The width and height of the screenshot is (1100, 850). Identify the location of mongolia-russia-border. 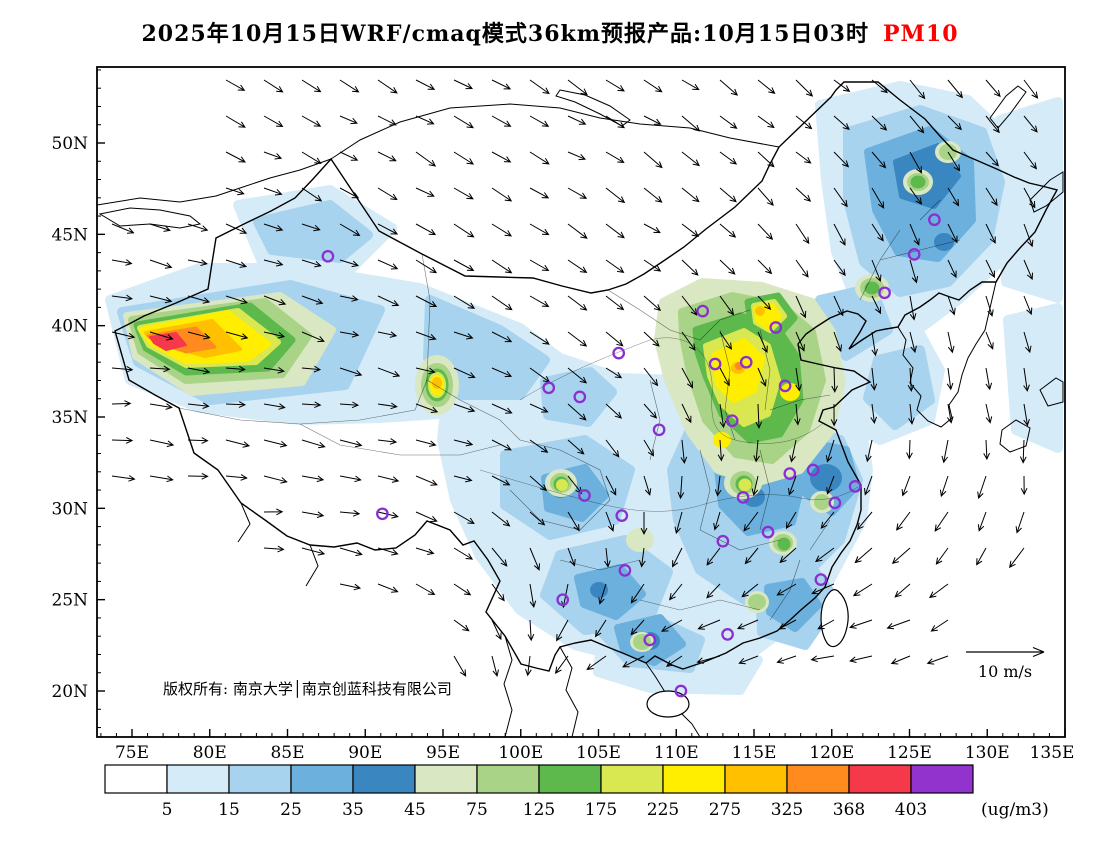
(555, 131).